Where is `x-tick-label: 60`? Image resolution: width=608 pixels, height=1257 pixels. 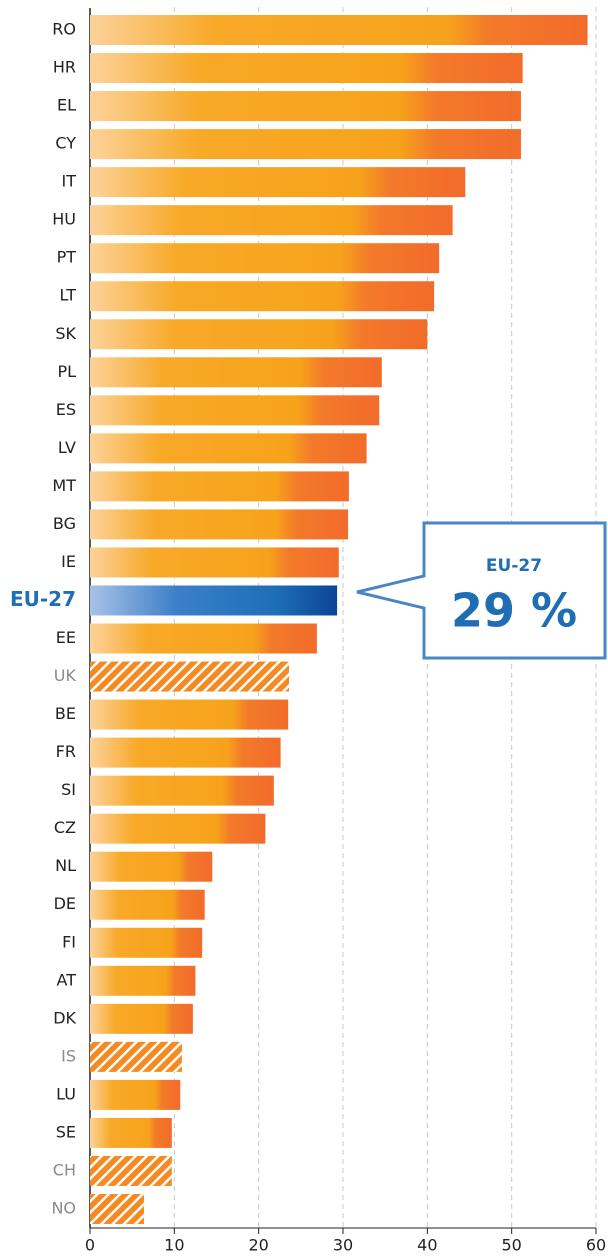 x-tick-label: 60 is located at coordinates (596, 1245).